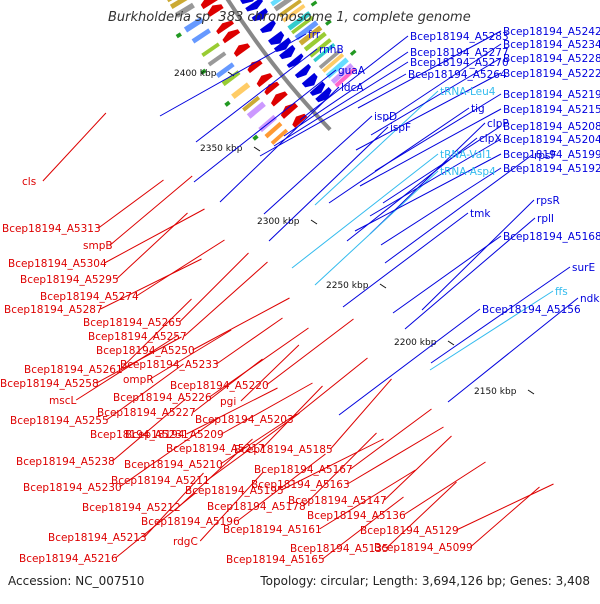 This screenshot has width=600, height=604. I want to click on forward-gene-label: Bcep18194_A5192, so click(551, 169).